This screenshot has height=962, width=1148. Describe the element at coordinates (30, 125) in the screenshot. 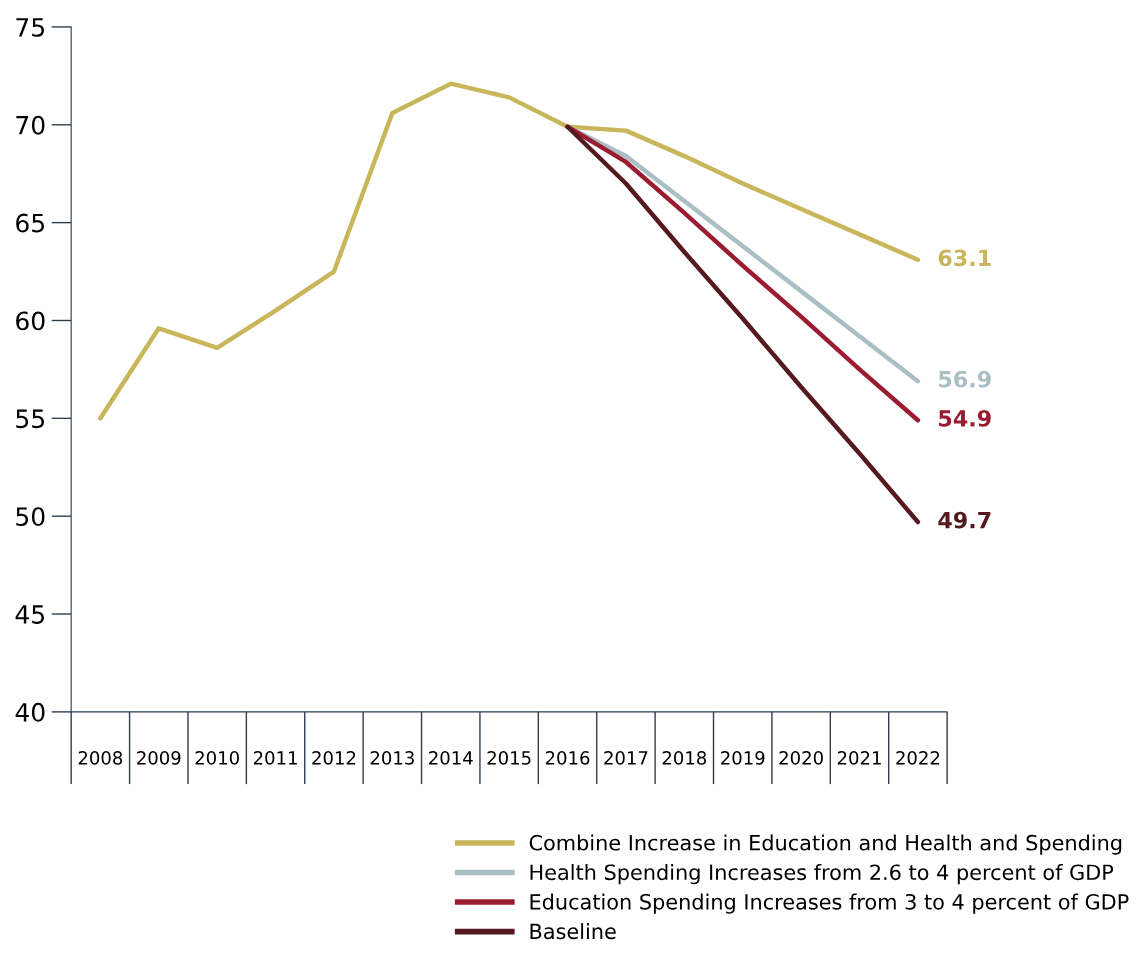

I see `y-tick-label: 70` at that location.